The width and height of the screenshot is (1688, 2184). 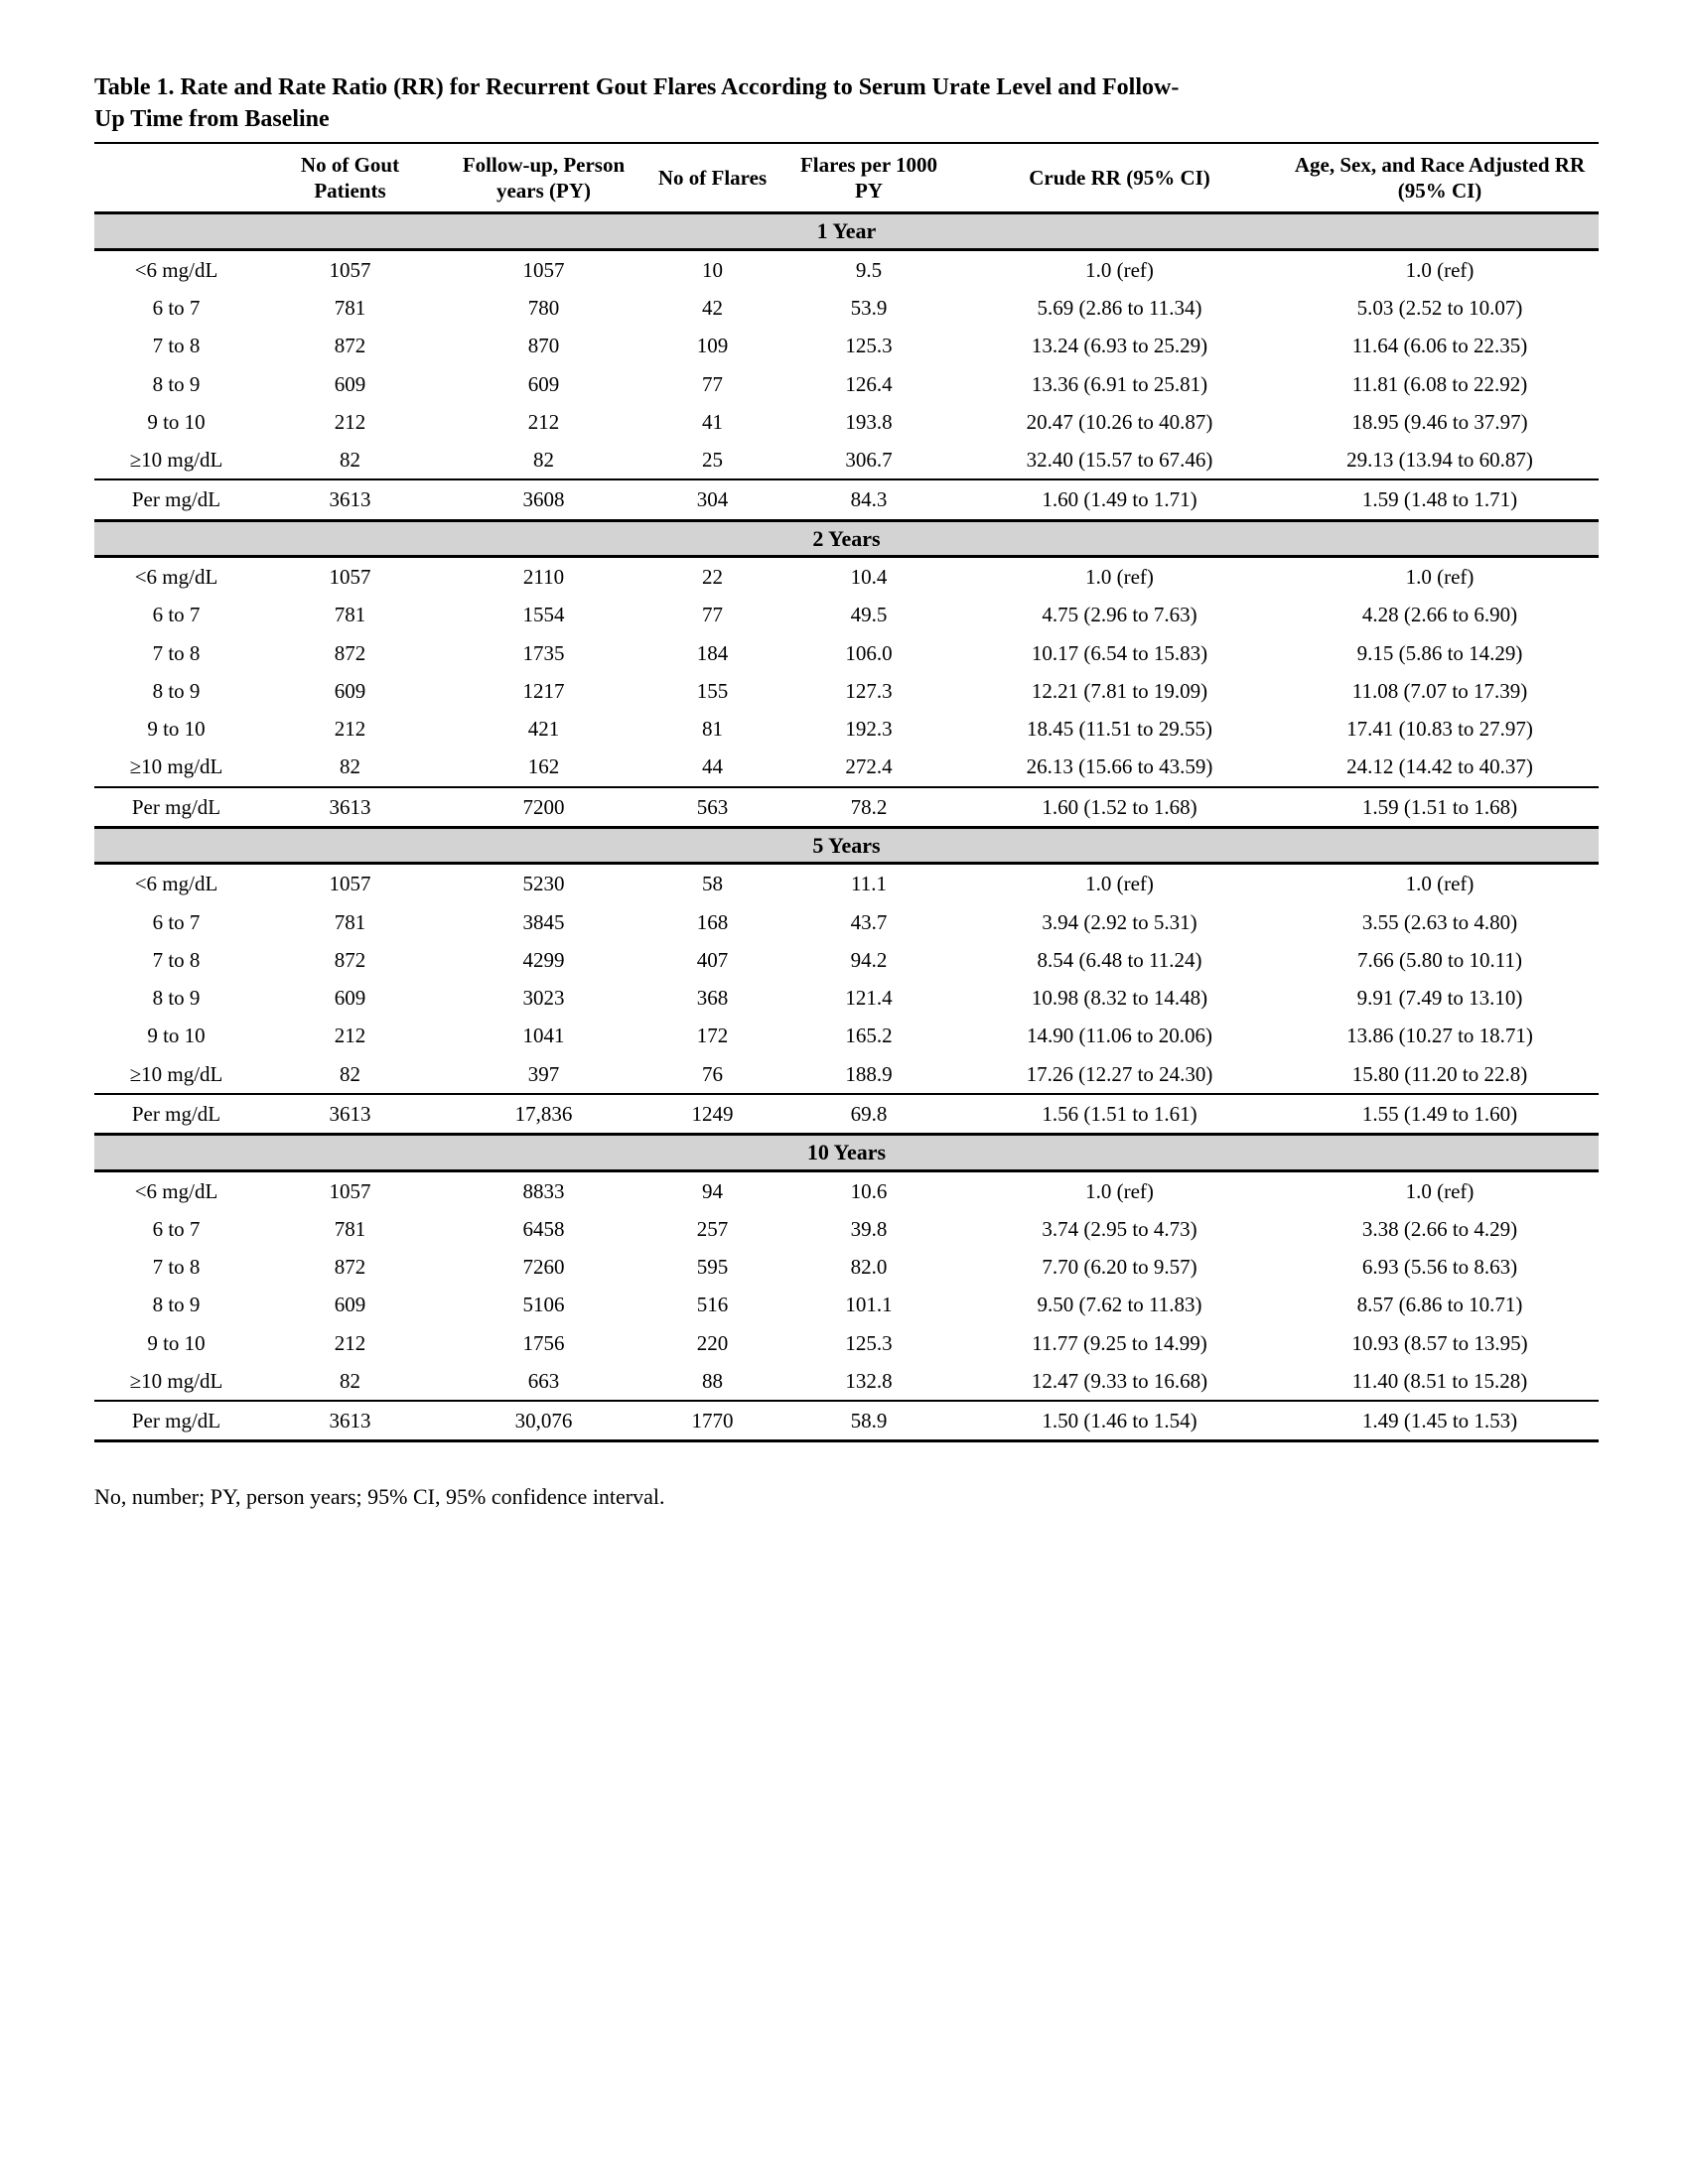 I want to click on data-cell: 11.1, so click(x=869, y=884).